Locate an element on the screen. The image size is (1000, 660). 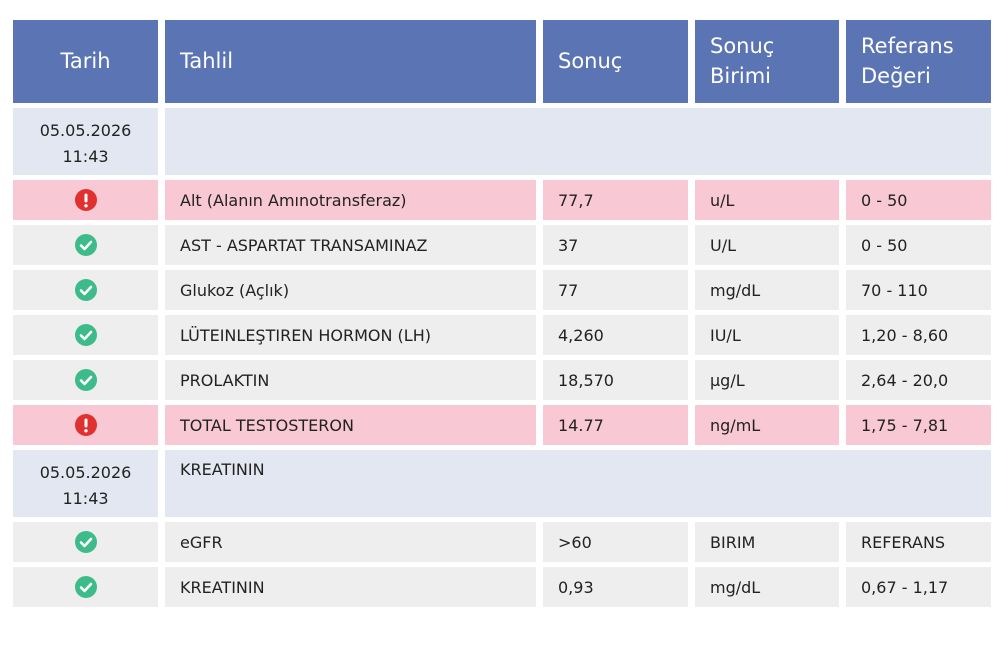
header-text: Sonuç Birimi is located at coordinates (742, 61).